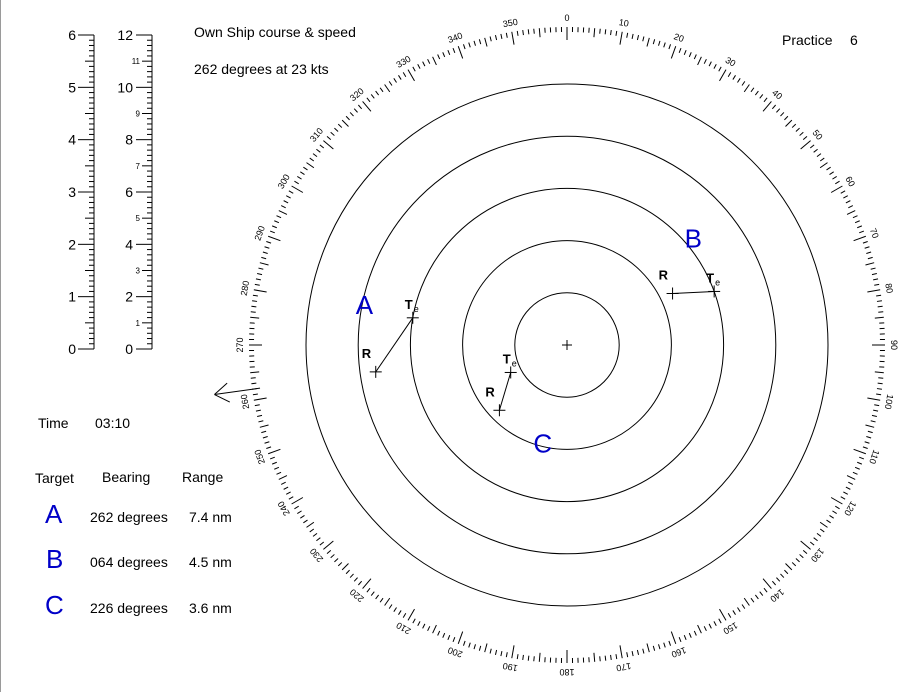 The image size is (911, 692). I want to click on right-scale-label: 4, so click(129, 244).